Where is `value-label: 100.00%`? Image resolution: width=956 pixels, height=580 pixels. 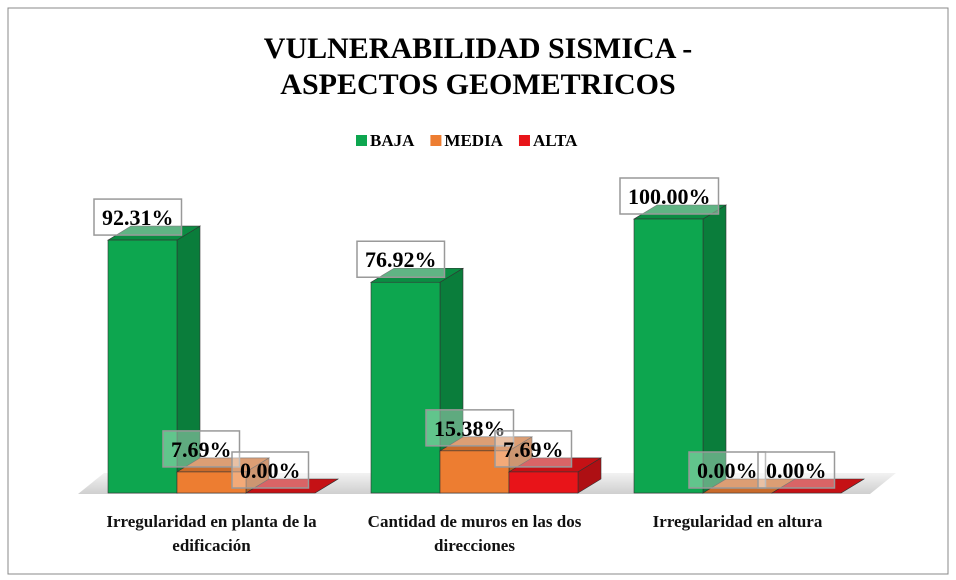 value-label: 100.00% is located at coordinates (669, 196).